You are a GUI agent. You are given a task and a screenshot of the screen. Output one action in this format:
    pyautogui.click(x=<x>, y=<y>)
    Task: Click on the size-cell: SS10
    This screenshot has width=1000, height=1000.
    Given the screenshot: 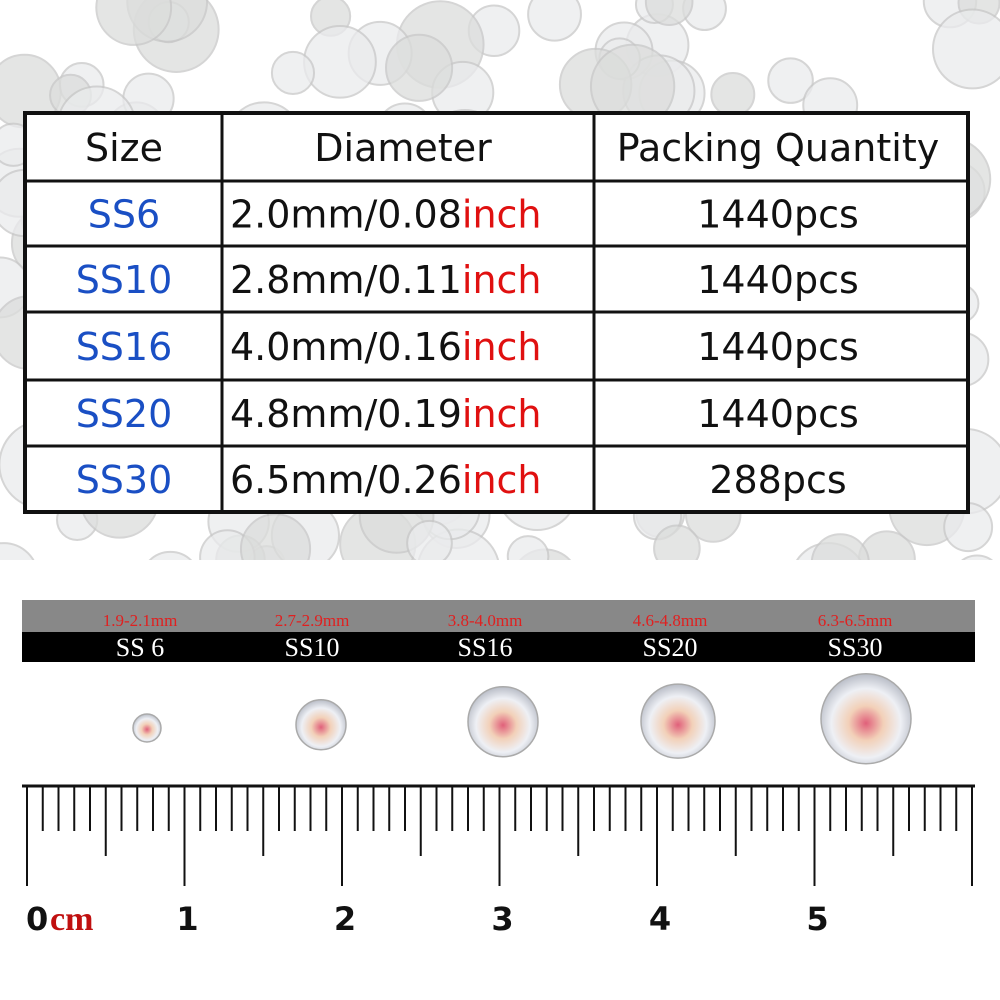 What is the action you would take?
    pyautogui.click(x=124, y=280)
    